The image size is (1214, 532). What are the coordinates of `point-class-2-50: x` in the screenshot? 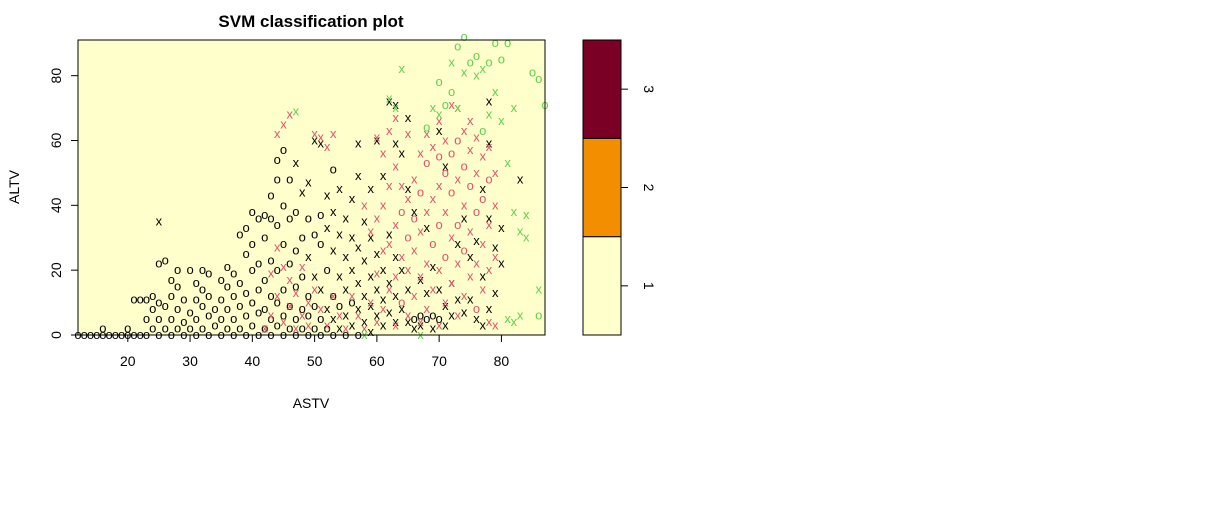 It's located at (395, 117).